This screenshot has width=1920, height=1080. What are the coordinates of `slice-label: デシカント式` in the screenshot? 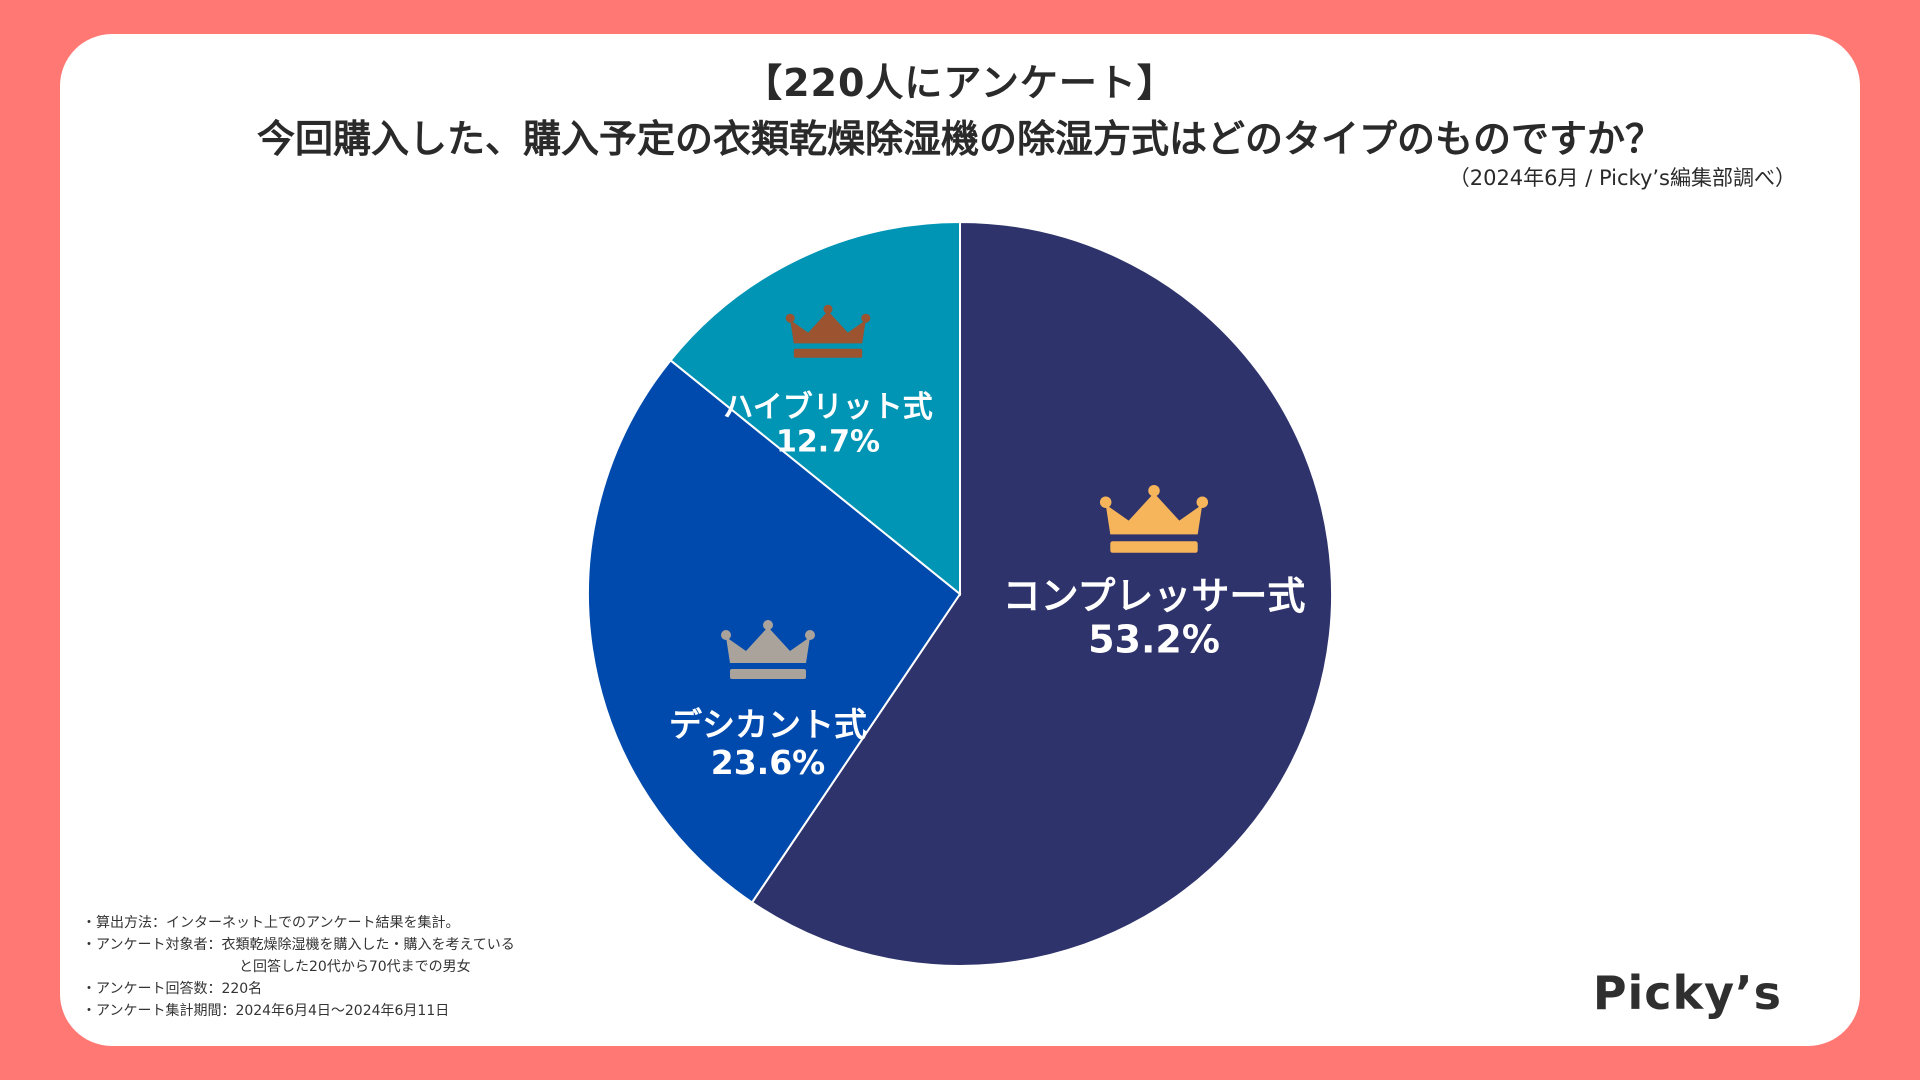 It's located at (768, 724).